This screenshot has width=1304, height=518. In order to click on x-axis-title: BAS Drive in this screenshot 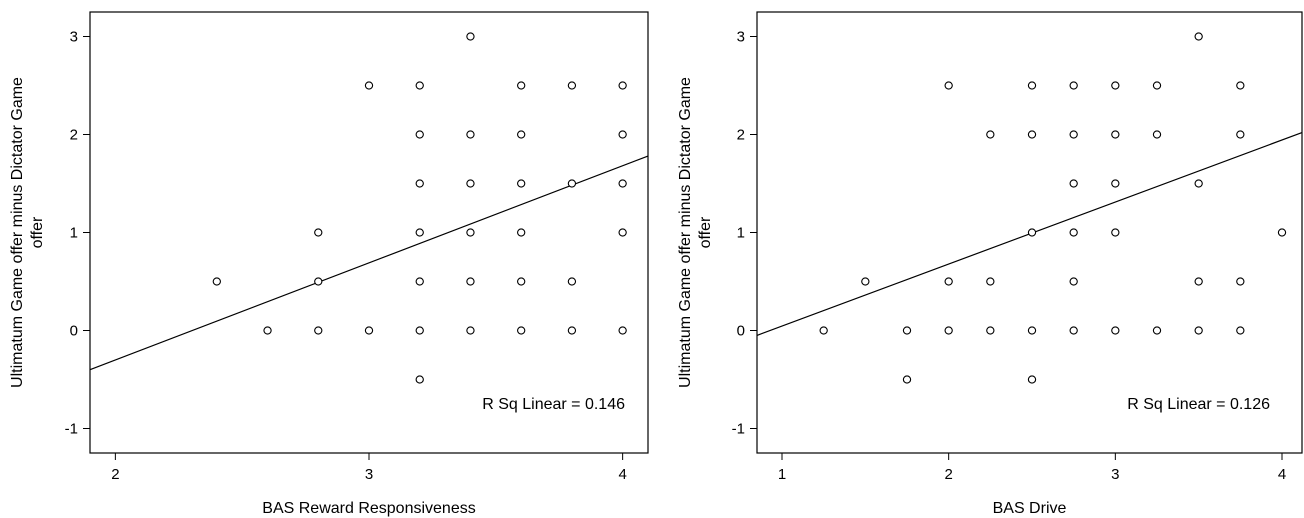, I will do `click(1030, 508)`.